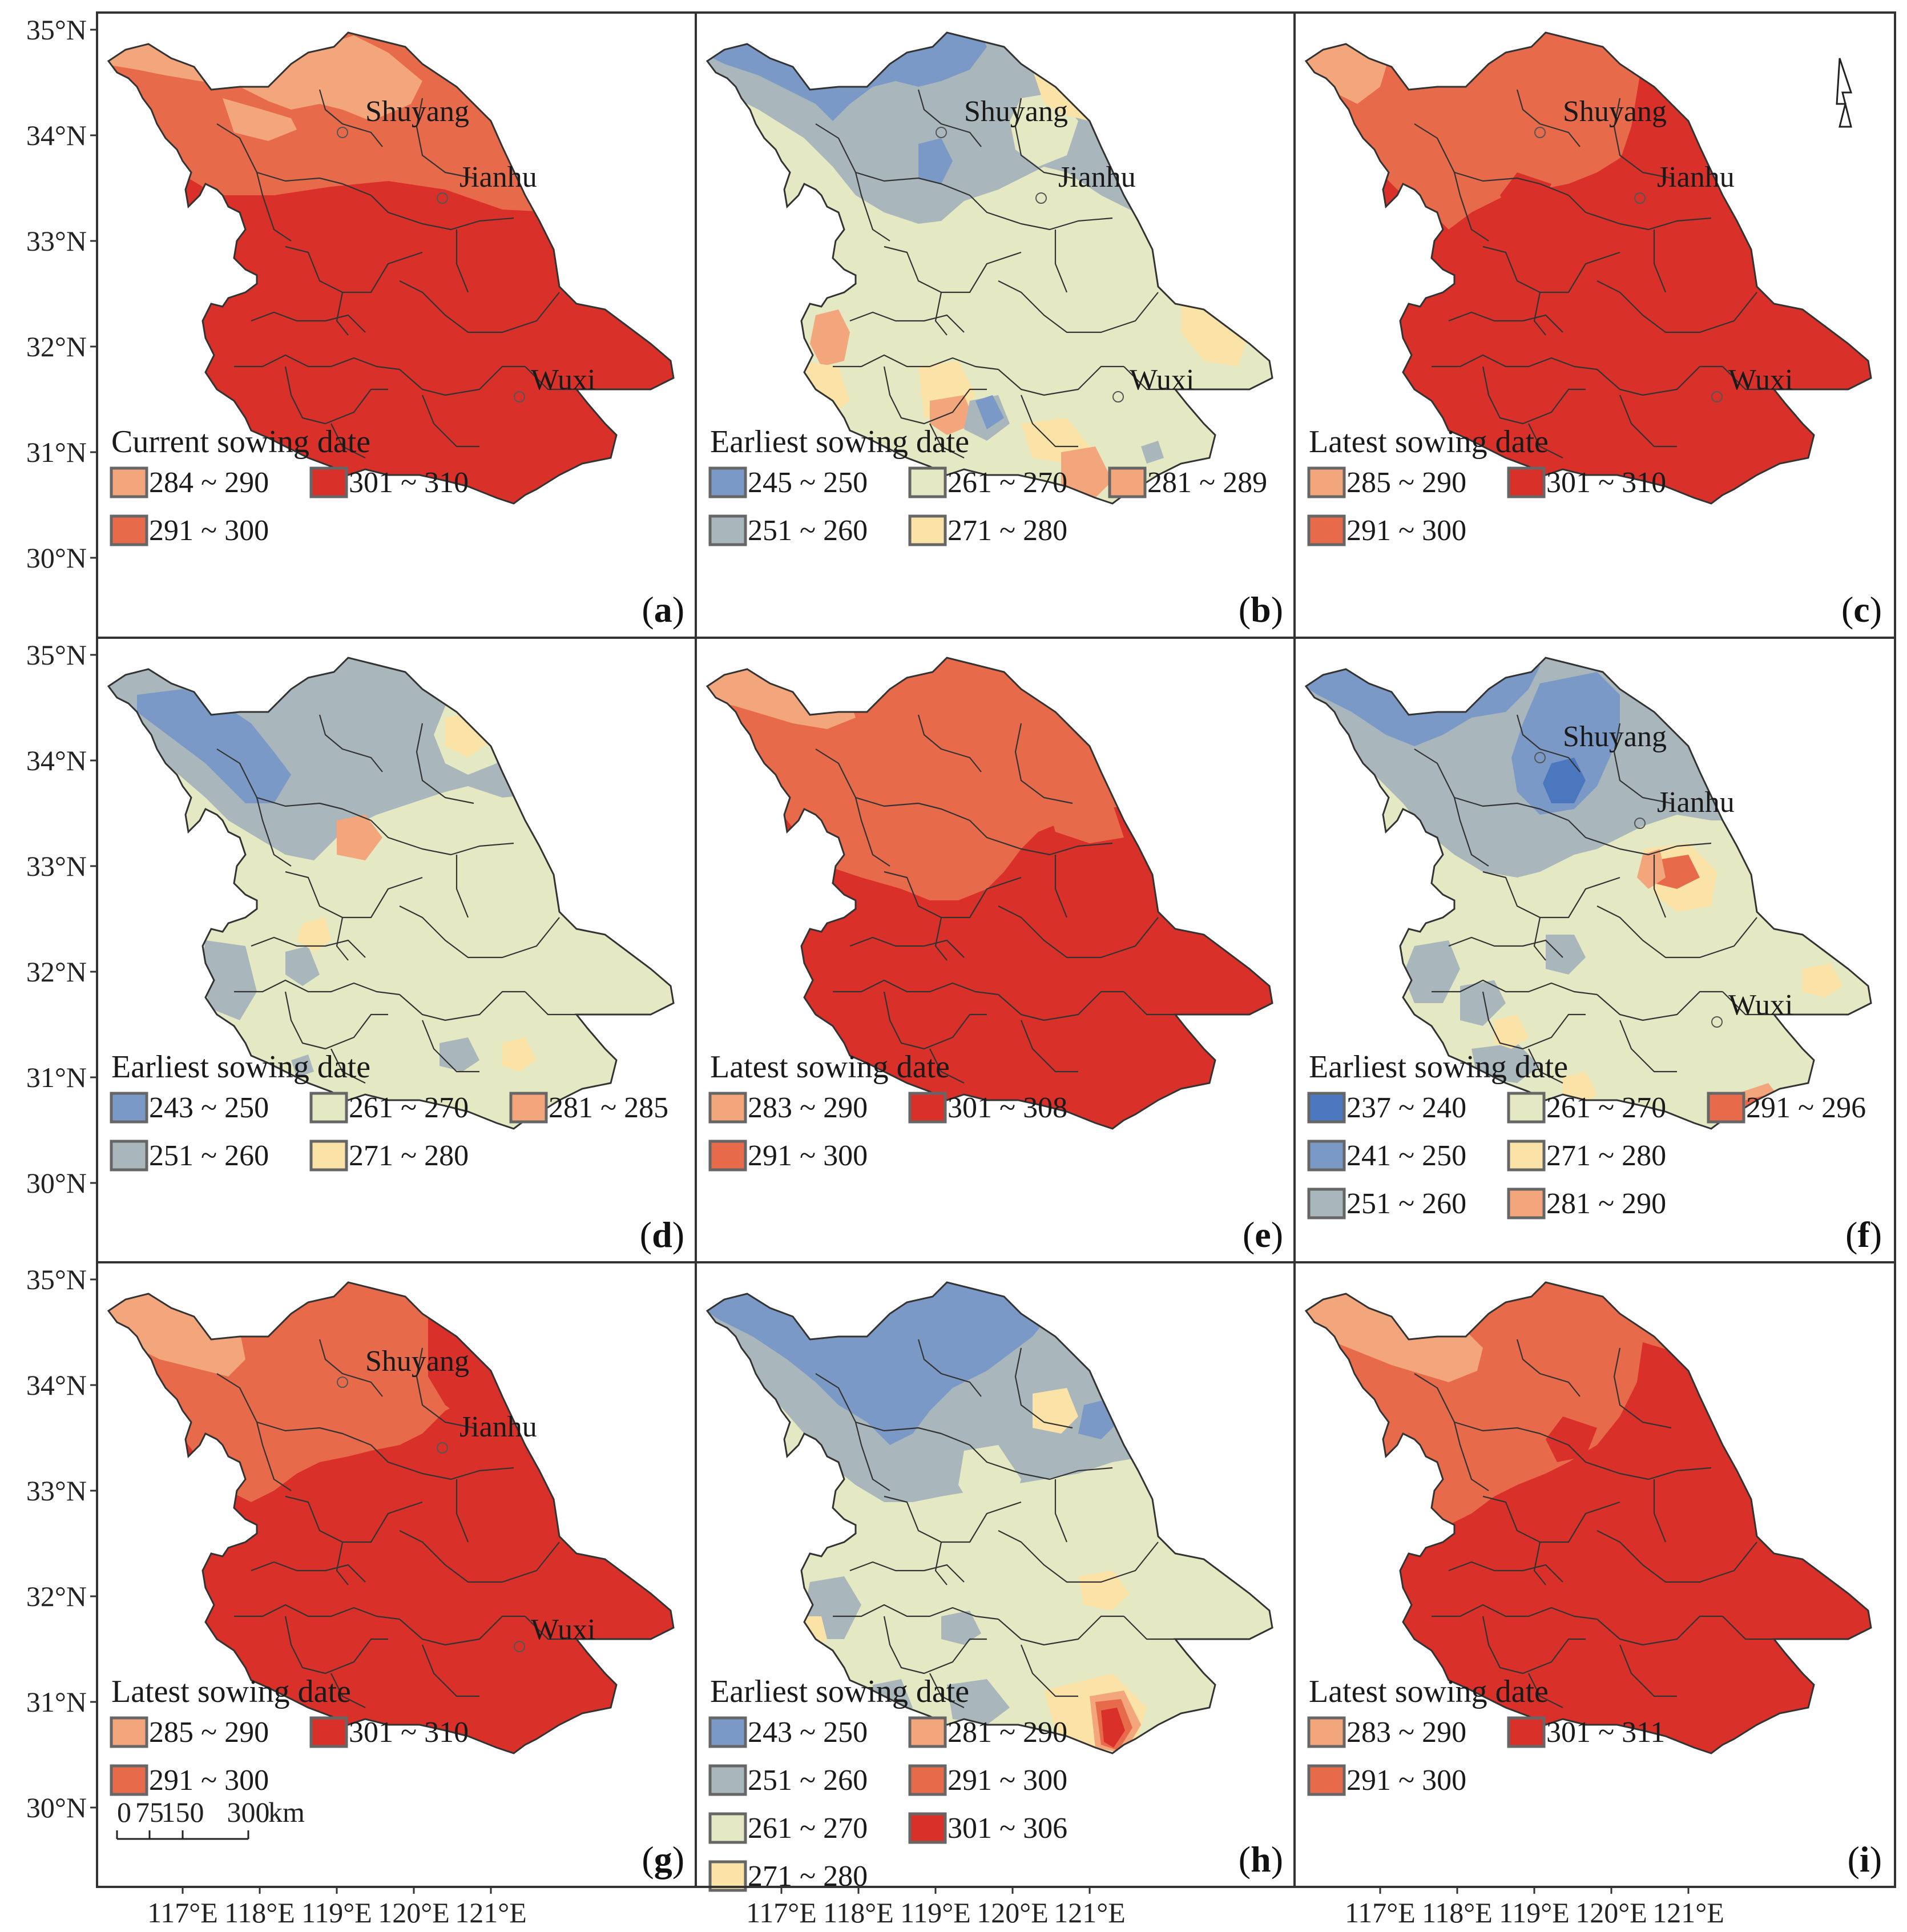 The width and height of the screenshot is (1907, 1932). Describe the element at coordinates (1162, 380) in the screenshot. I see `city-label-wuxi: Wuxi` at that location.